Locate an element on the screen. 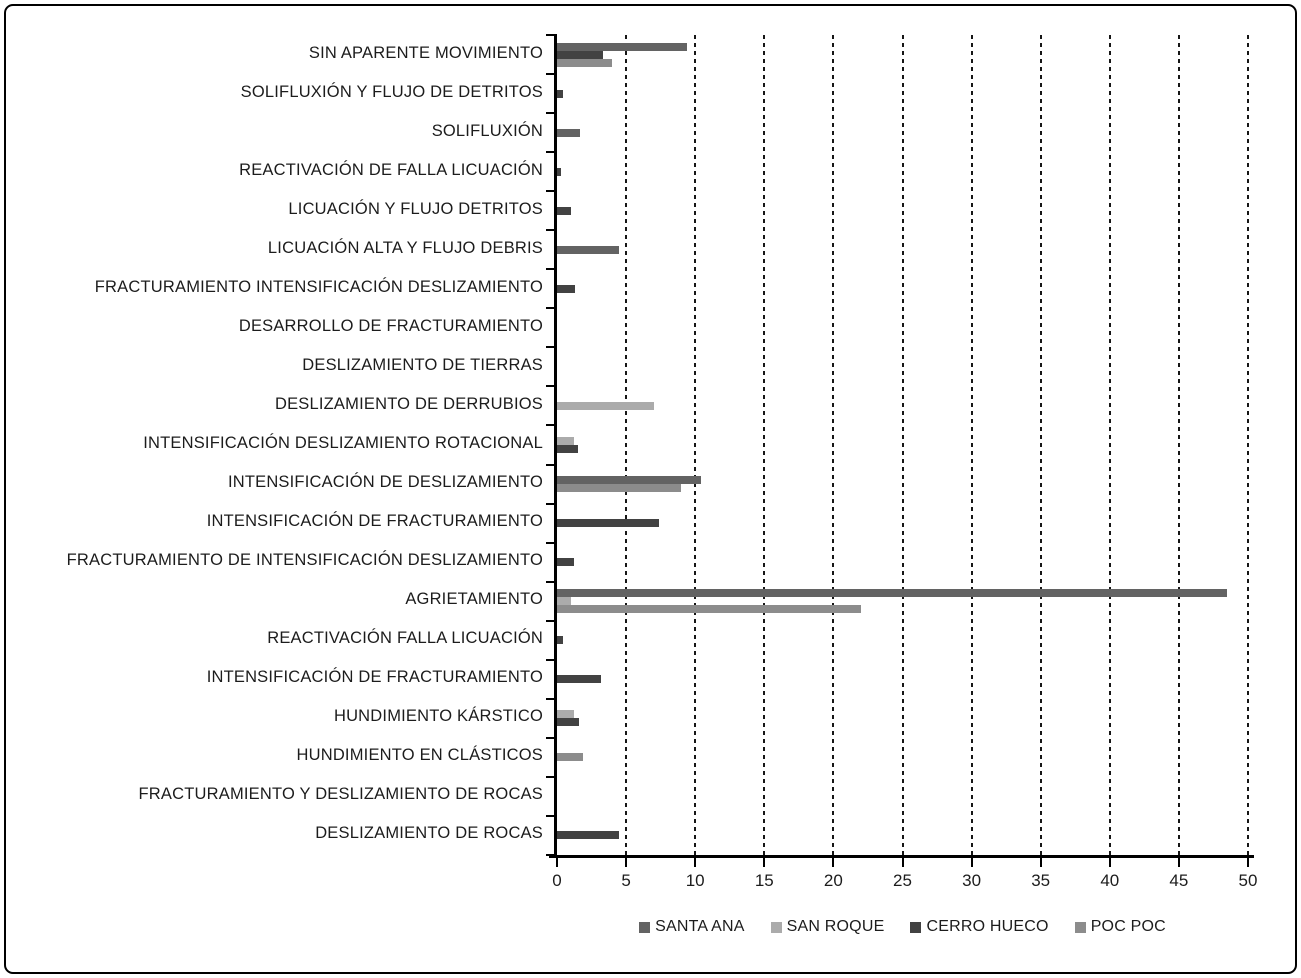 Image resolution: width=1301 pixels, height=978 pixels. category-label: SOLIFLUXIÓN is located at coordinates (487, 130).